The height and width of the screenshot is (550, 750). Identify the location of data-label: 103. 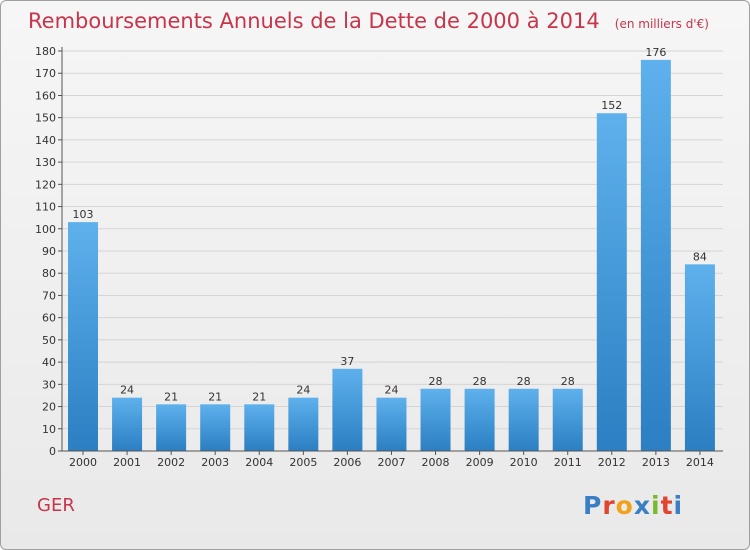
(83, 214).